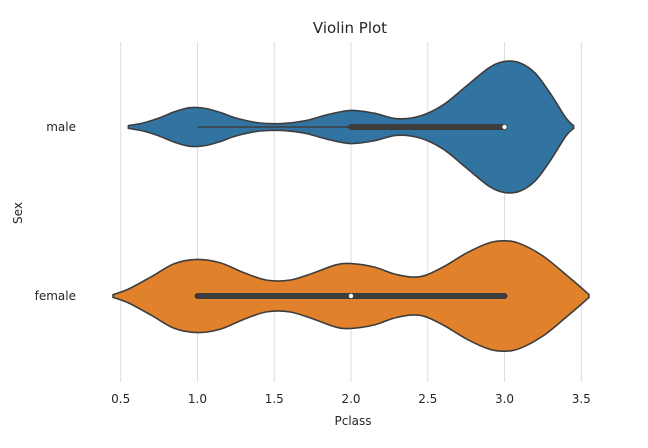 The image size is (648, 448). Describe the element at coordinates (61, 127) in the screenshot. I see `y-tick-label-male: male` at that location.